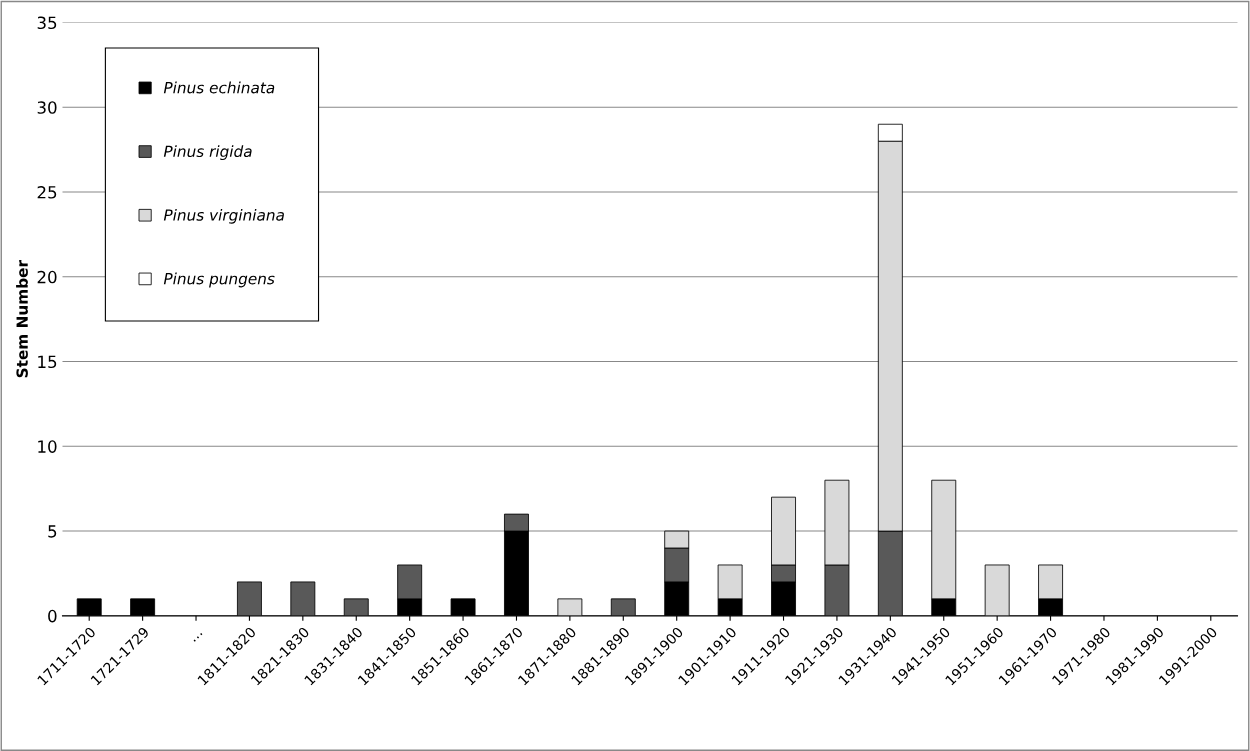 The image size is (1250, 751). Describe the element at coordinates (47, 107) in the screenshot. I see `y-tick-label: 30` at that location.